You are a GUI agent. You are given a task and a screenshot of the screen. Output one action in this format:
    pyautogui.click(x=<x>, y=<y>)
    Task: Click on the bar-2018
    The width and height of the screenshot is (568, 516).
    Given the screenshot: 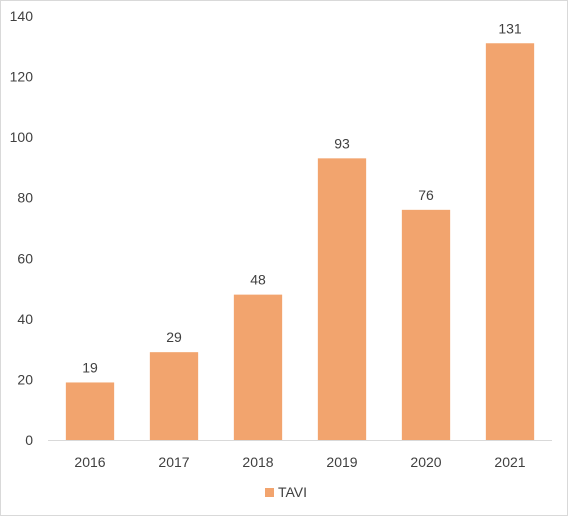 What is the action you would take?
    pyautogui.click(x=258, y=367)
    